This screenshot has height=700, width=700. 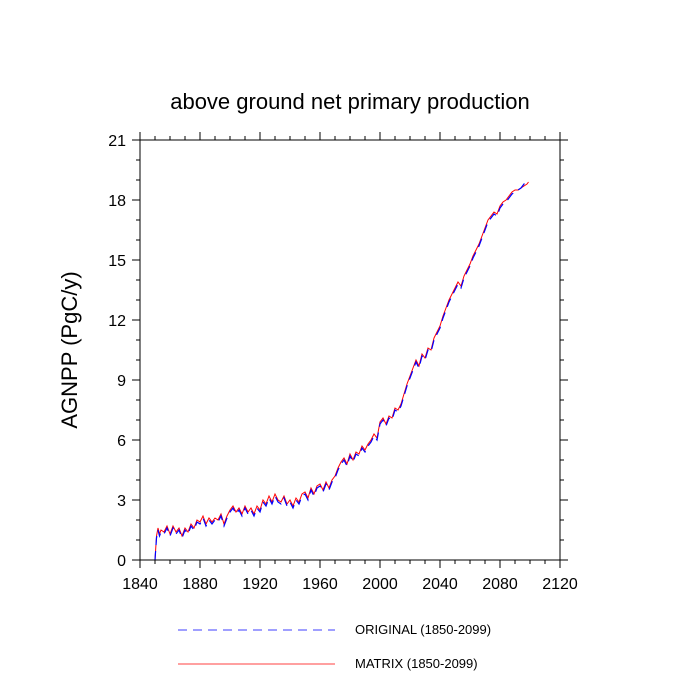 I want to click on y-tick-label: 15, so click(x=117, y=261).